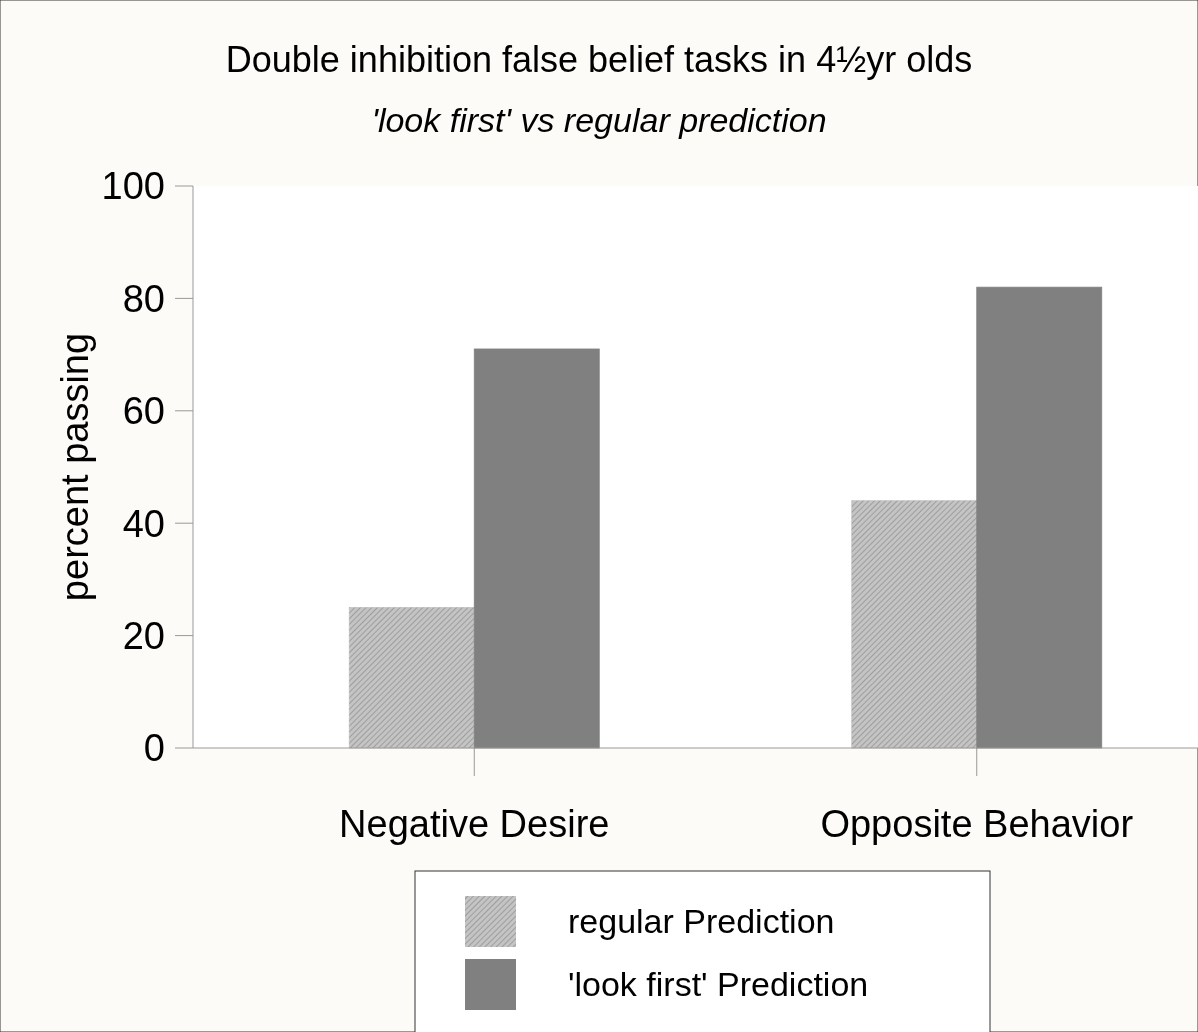 This screenshot has width=1198, height=1032. Describe the element at coordinates (701, 920) in the screenshot. I see `legend-label: regular Prediction` at that location.